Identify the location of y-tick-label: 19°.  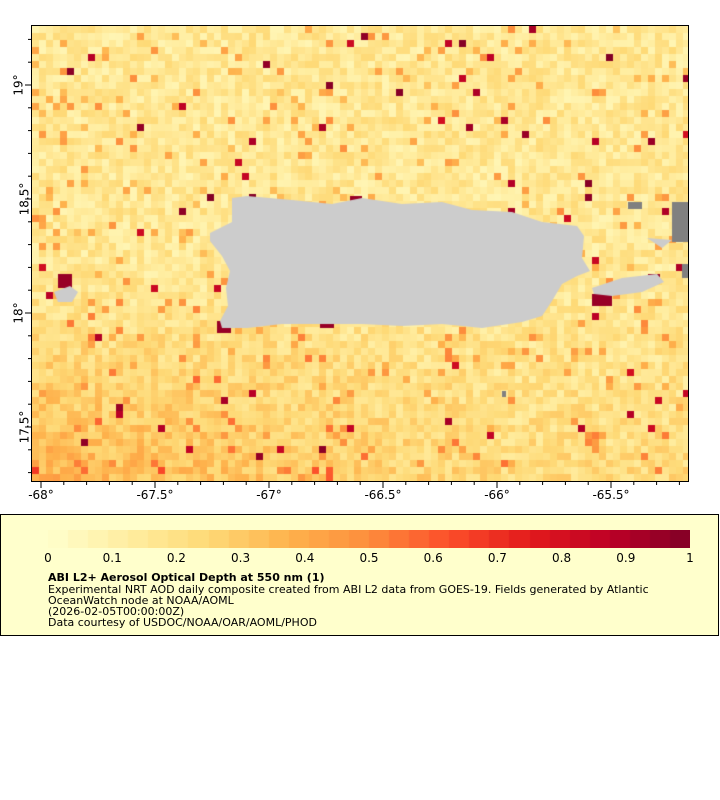
(18, 85).